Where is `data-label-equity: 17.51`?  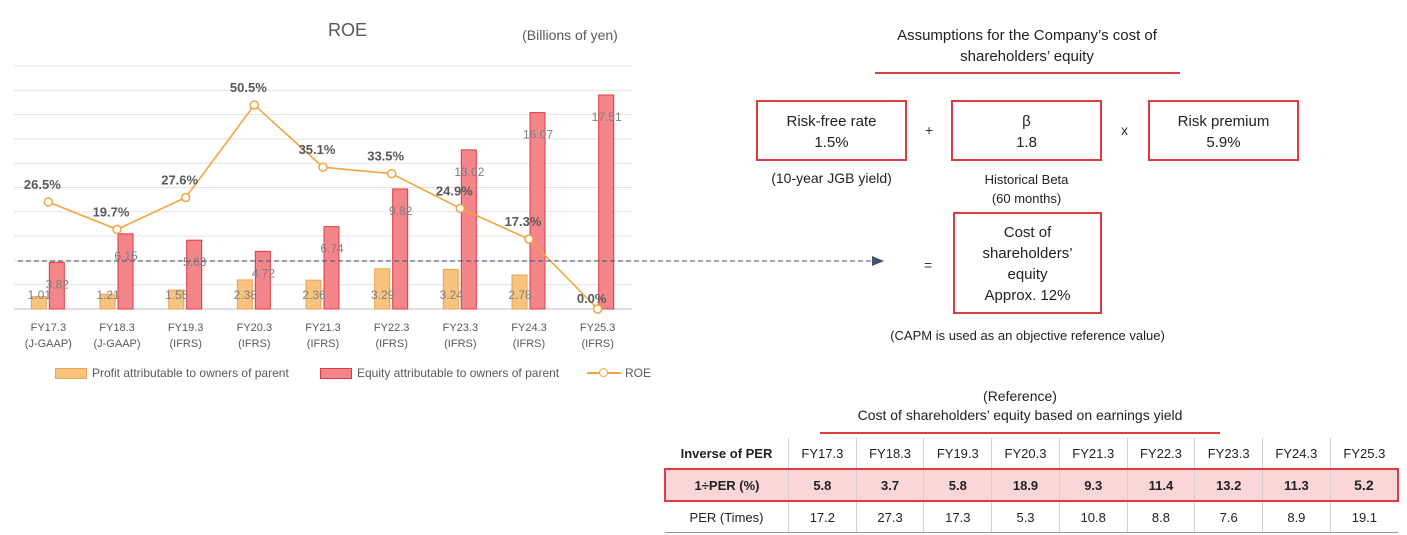
data-label-equity: 17.51 is located at coordinates (607, 117).